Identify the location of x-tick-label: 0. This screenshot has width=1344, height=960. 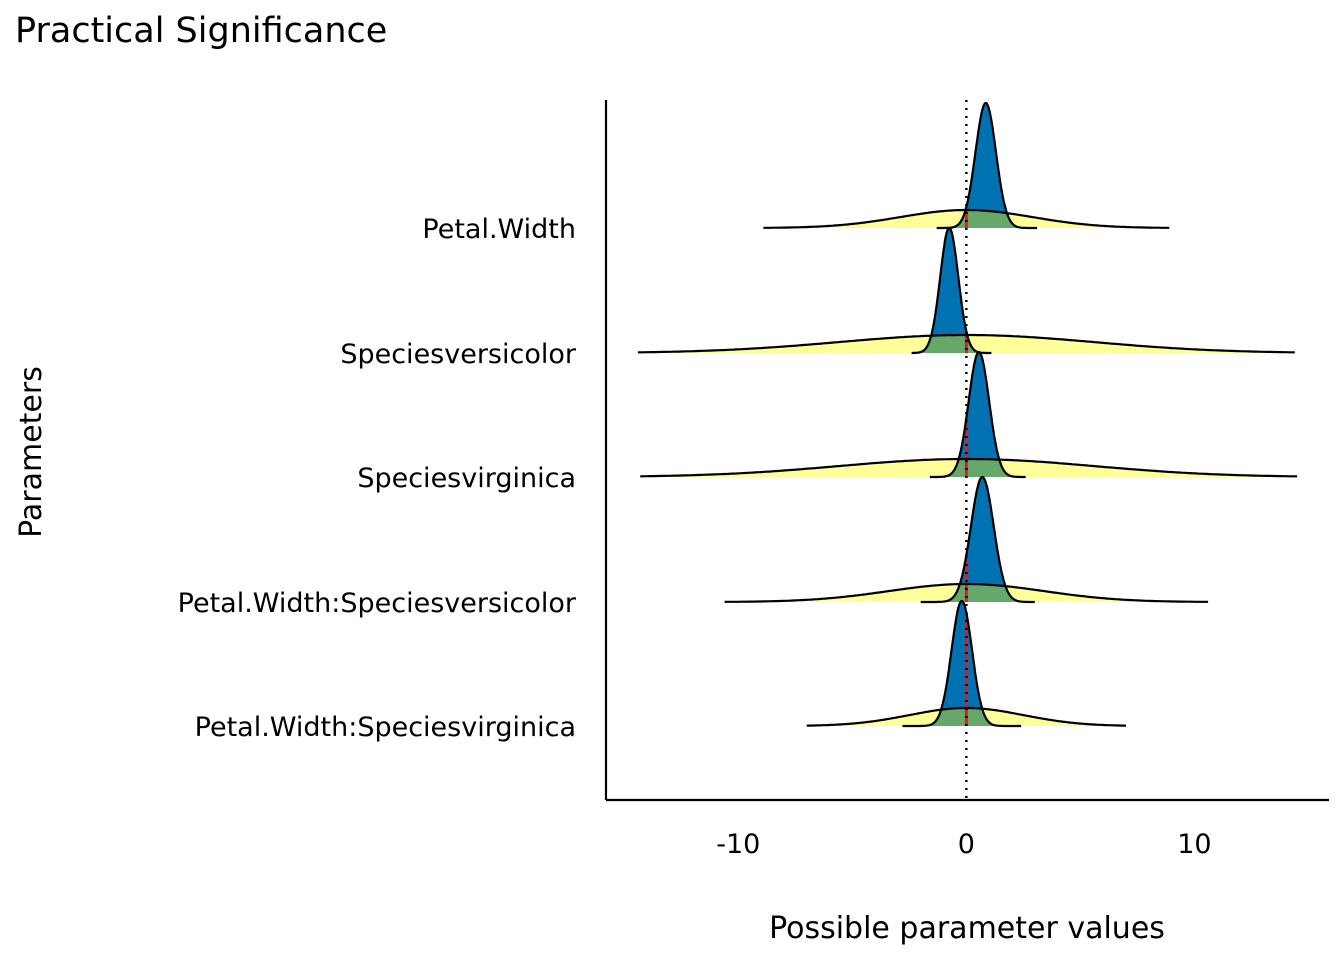
(966, 844).